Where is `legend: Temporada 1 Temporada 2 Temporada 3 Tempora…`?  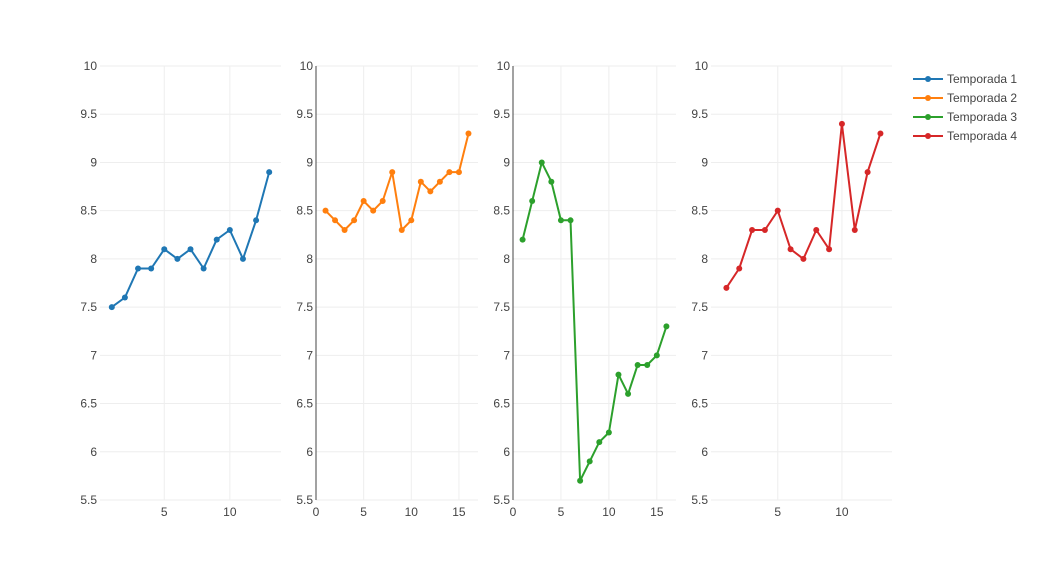
legend: Temporada 1 Temporada 2 Temporada 3 Tempora… is located at coordinates (965, 107).